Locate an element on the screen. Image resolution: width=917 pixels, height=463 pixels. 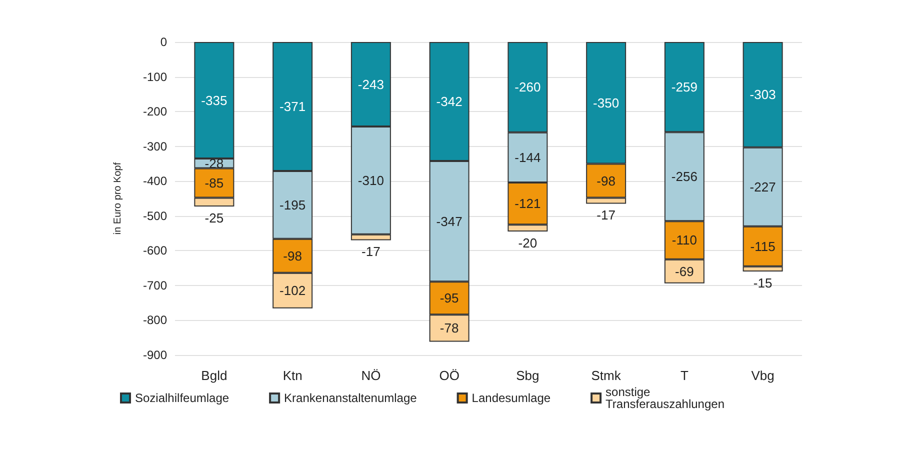
x-tick-label: Vbg is located at coordinates (762, 375).